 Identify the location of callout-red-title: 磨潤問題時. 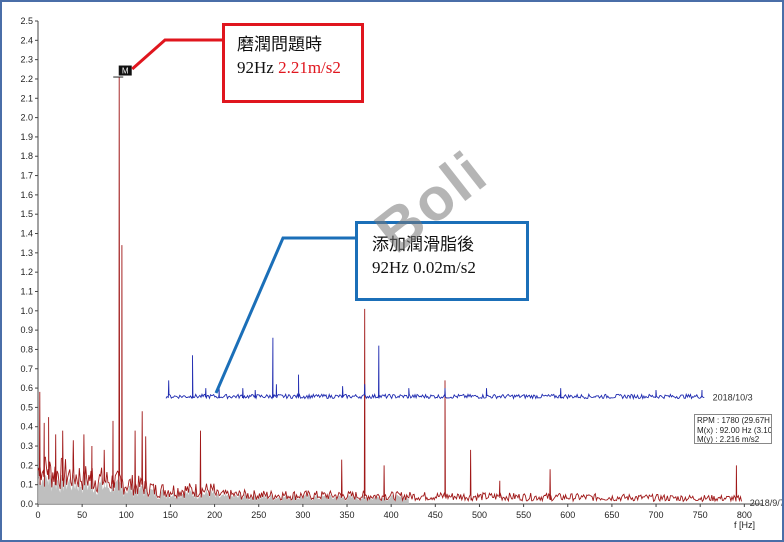
(279, 45).